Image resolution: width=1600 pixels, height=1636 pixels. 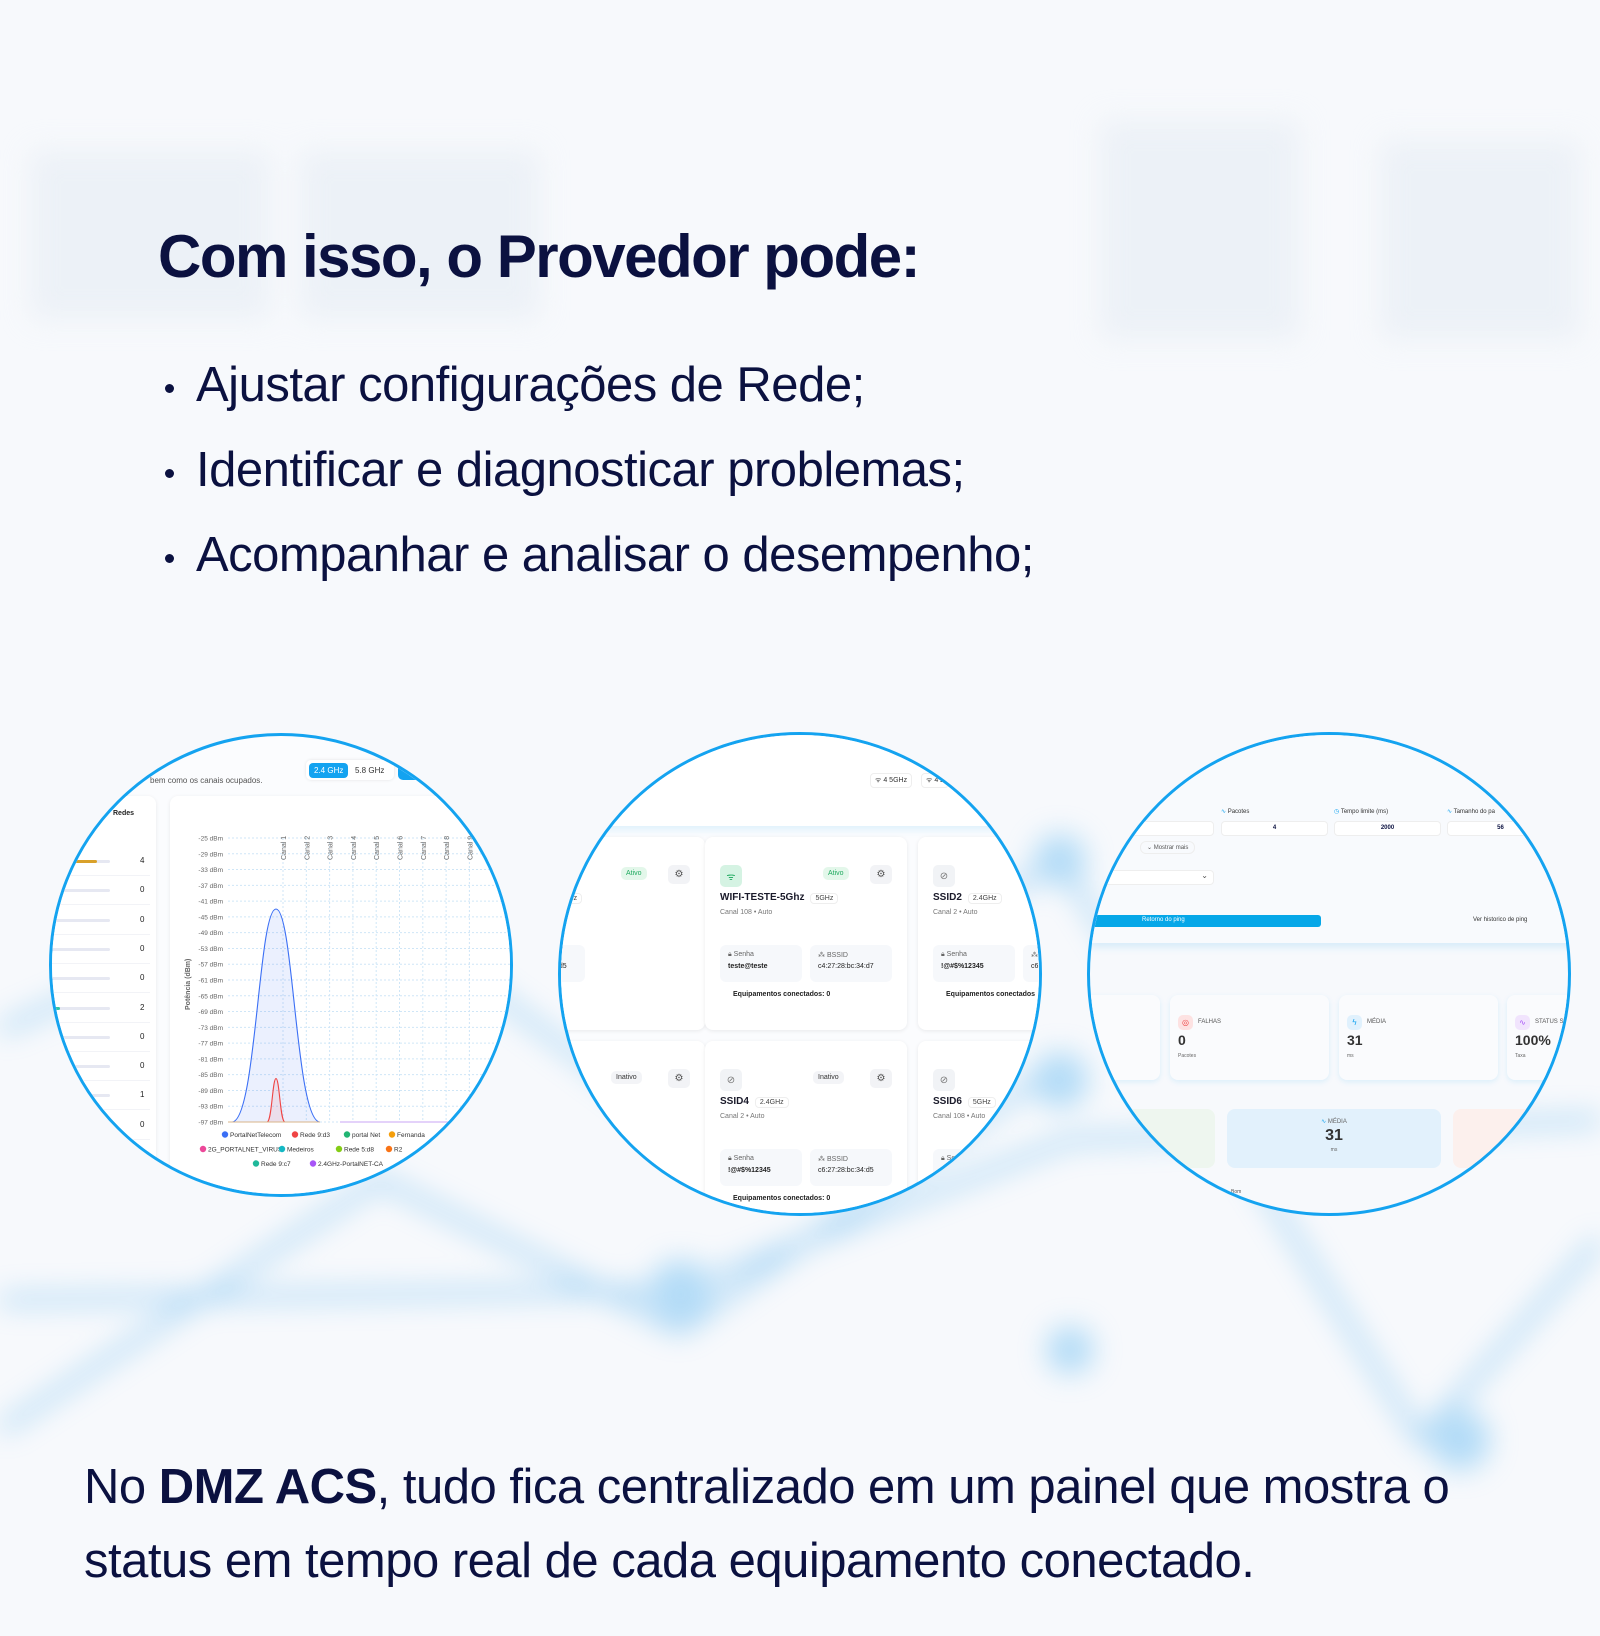 What do you see at coordinates (891, 780) in the screenshot?
I see `chip-5ghz: ᯤ 4 5GHz` at bounding box center [891, 780].